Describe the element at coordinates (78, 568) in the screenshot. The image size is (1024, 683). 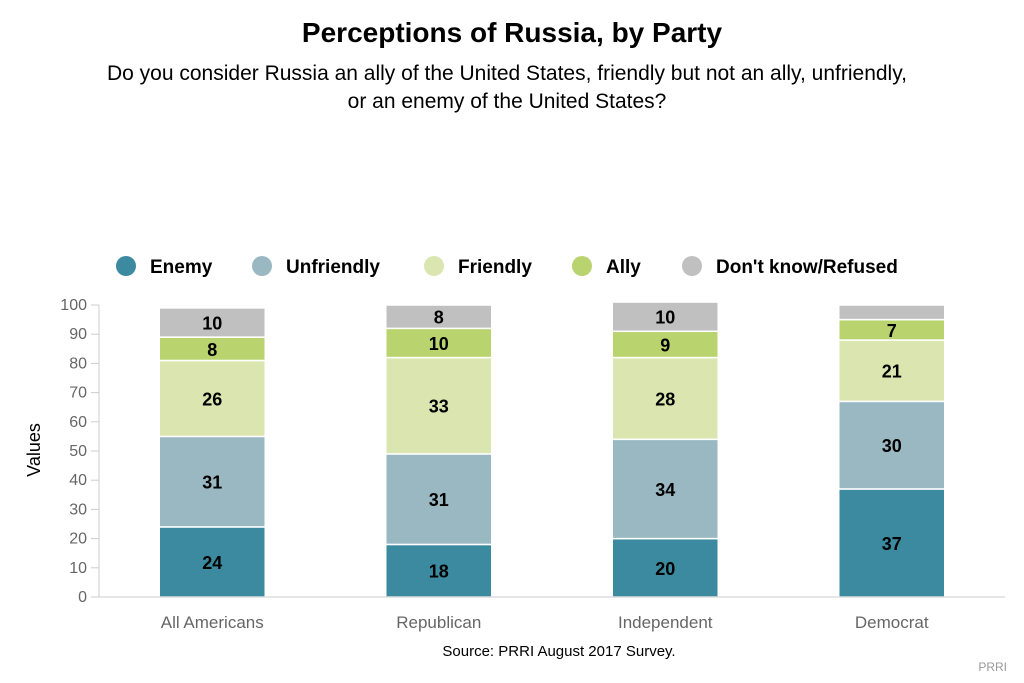
I see `y-tick-label: 10` at that location.